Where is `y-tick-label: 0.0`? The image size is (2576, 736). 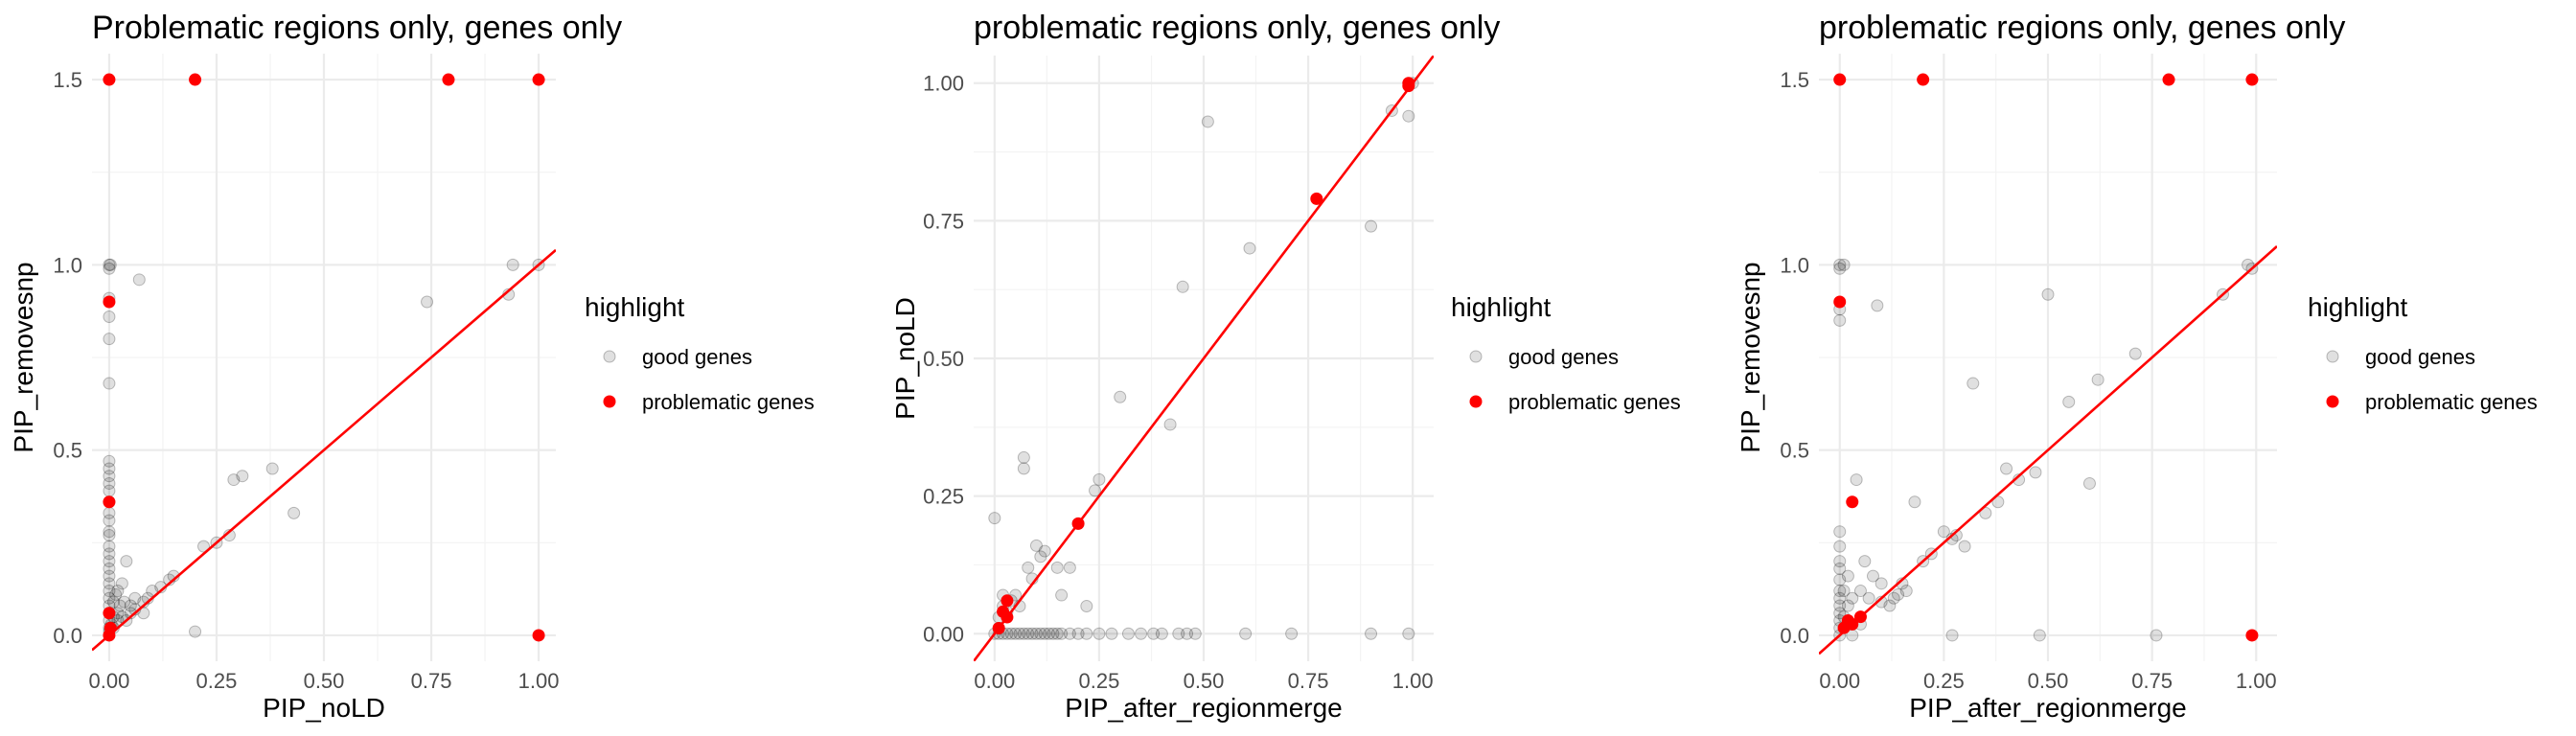 y-tick-label: 0.0 is located at coordinates (67, 636).